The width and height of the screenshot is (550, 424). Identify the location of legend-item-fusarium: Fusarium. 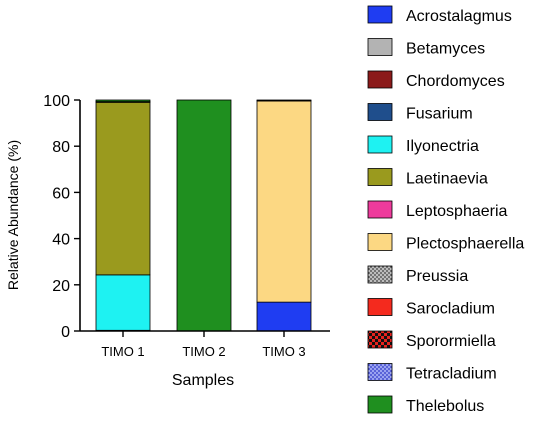
(420, 113).